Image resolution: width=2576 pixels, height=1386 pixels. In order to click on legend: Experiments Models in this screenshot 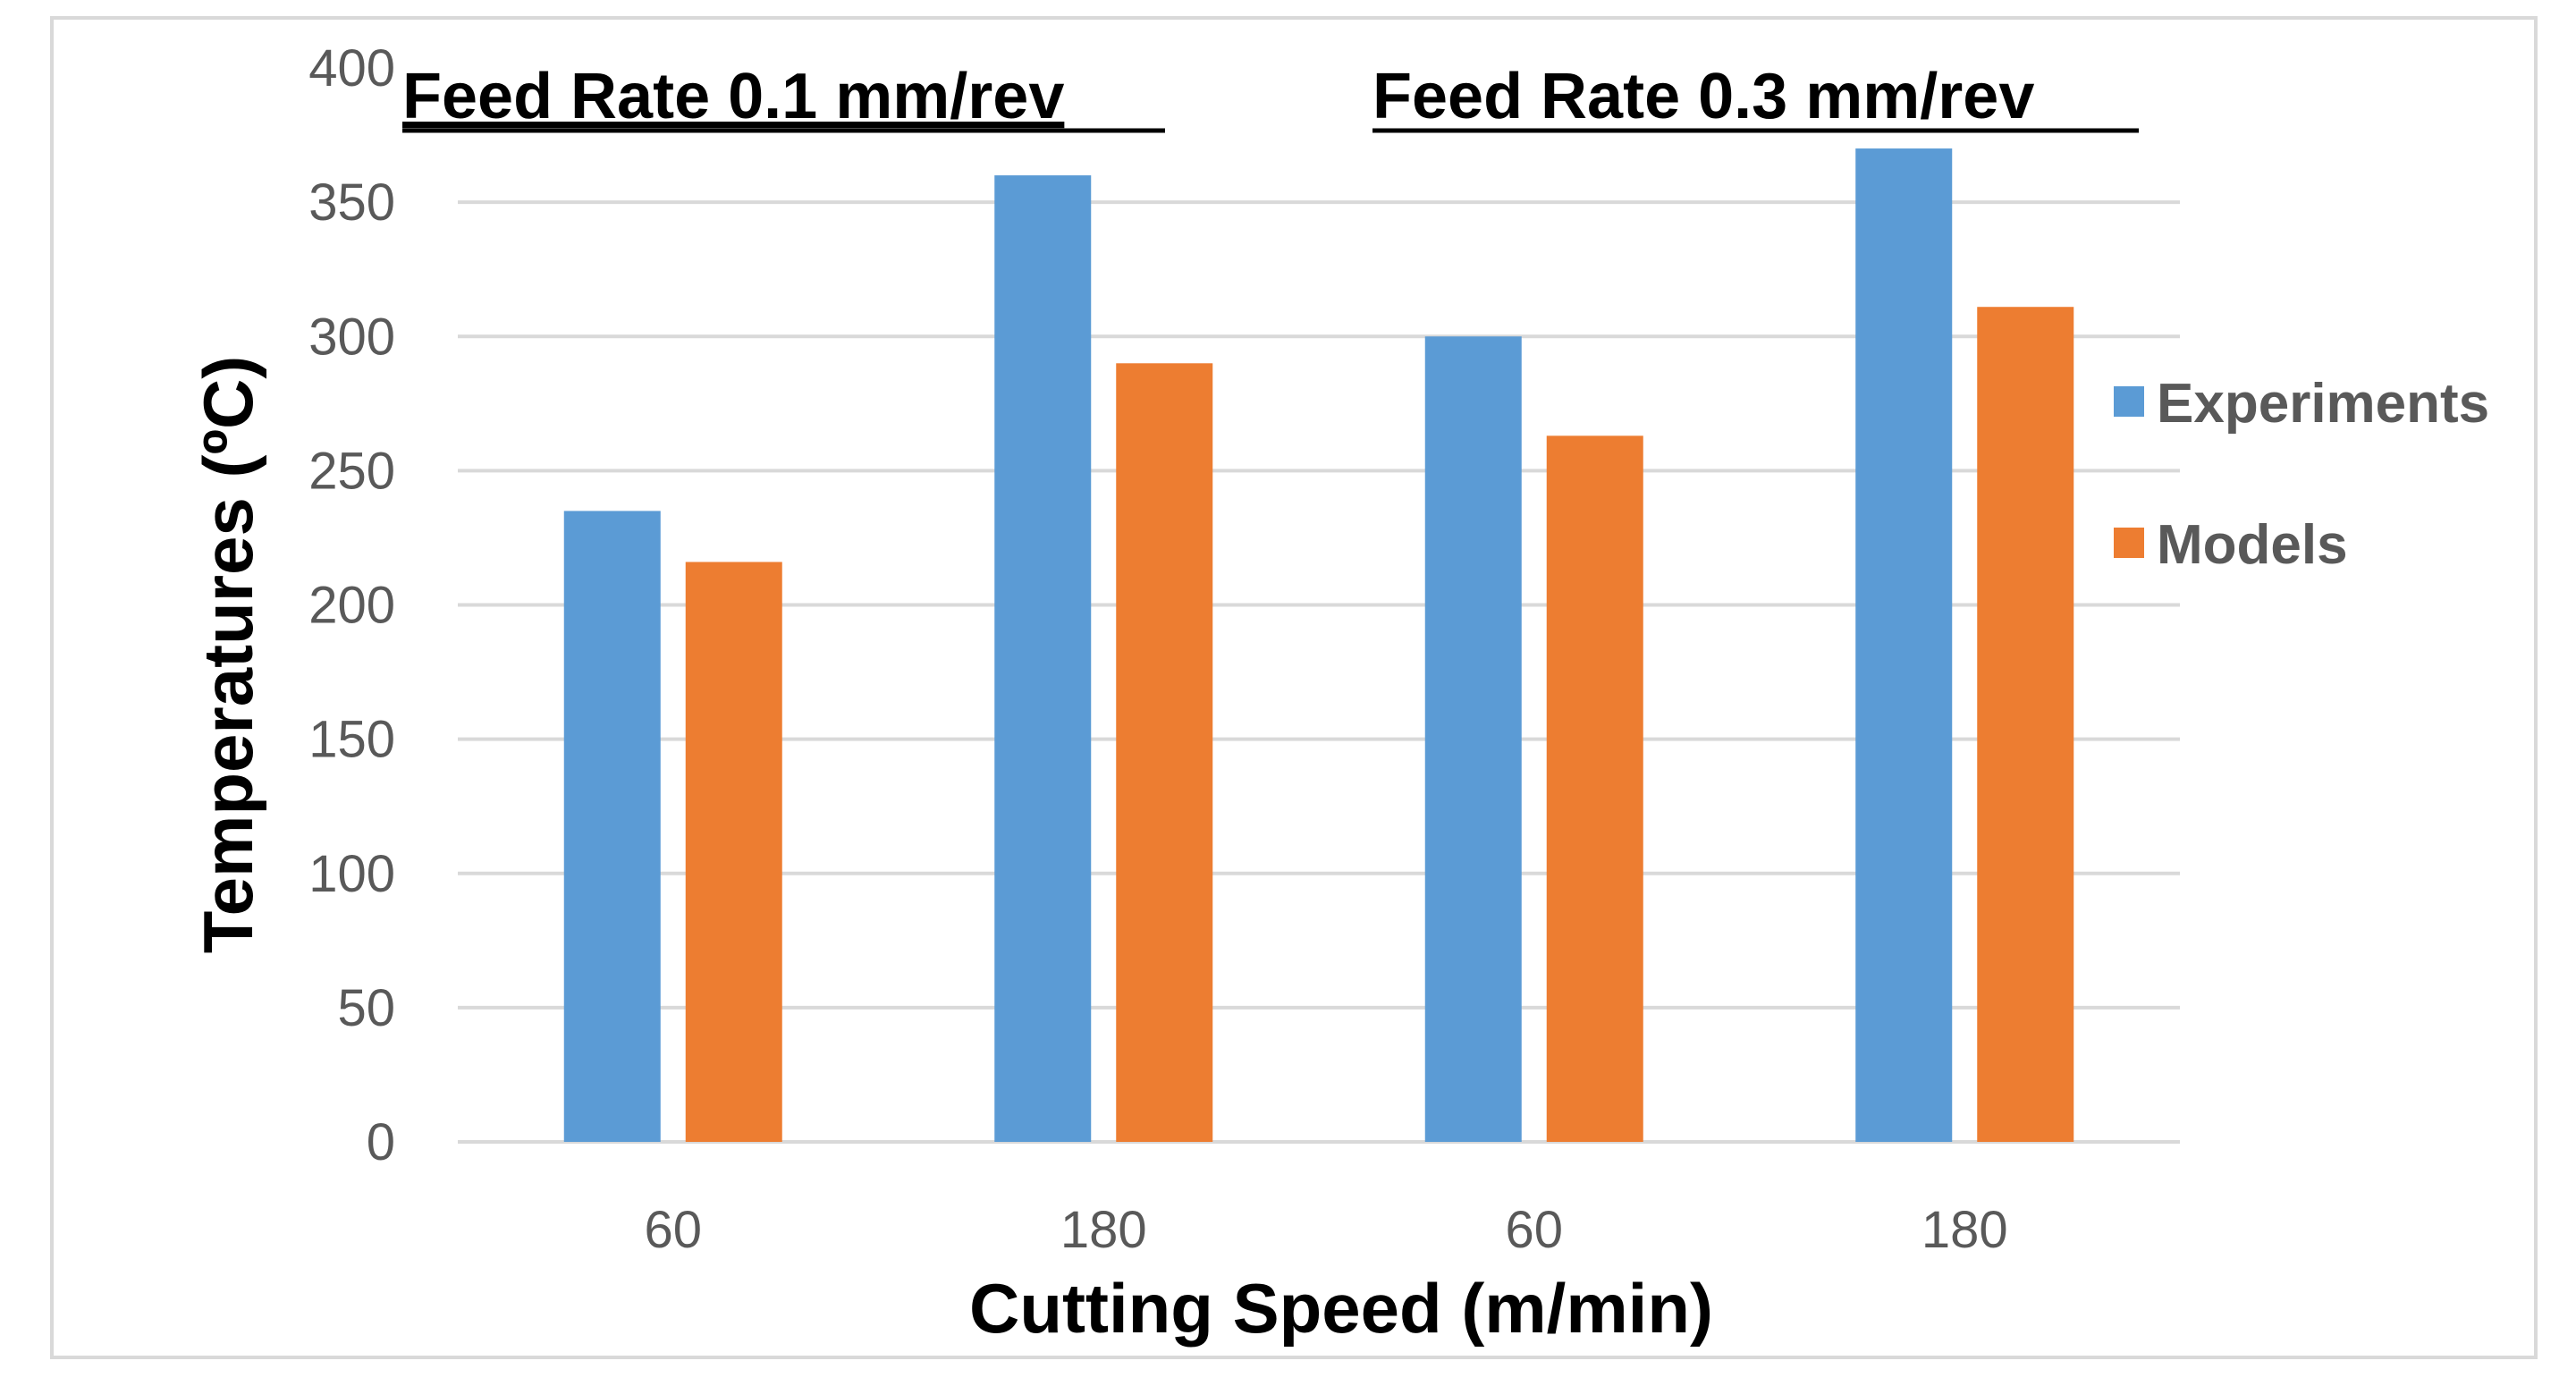, I will do `click(2301, 474)`.